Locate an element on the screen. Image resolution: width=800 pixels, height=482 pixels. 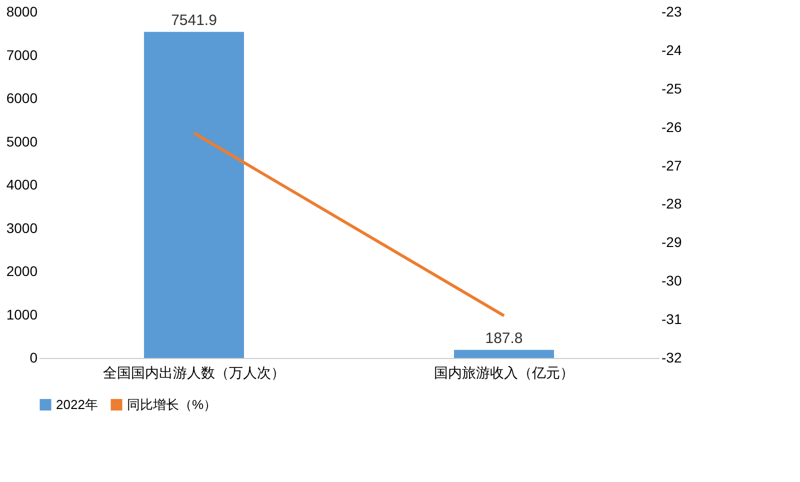
y2-tick-label: -25 is located at coordinates (672, 88).